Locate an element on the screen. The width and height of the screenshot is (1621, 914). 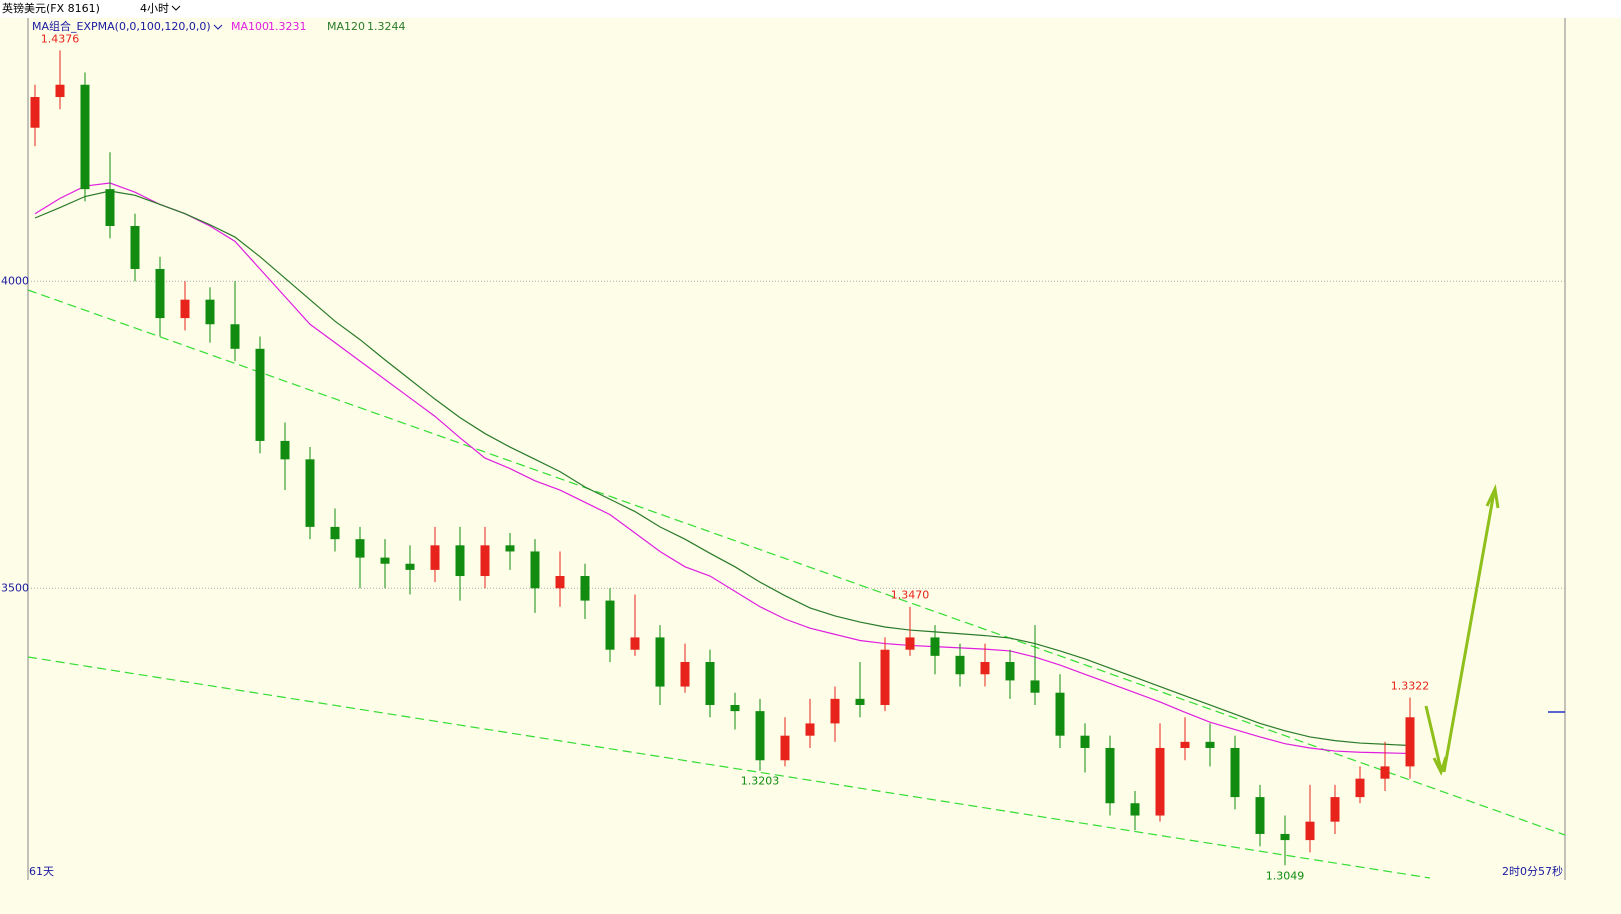
high-label: 1.4376 is located at coordinates (60, 38).